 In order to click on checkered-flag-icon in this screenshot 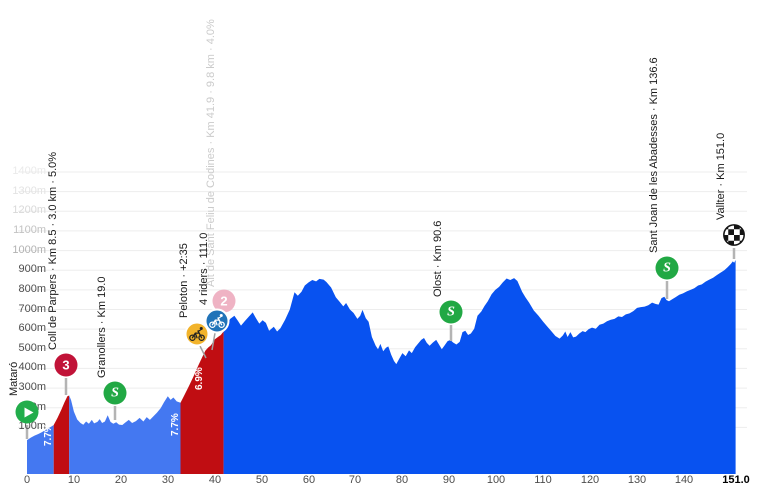, I will do `click(734, 235)`.